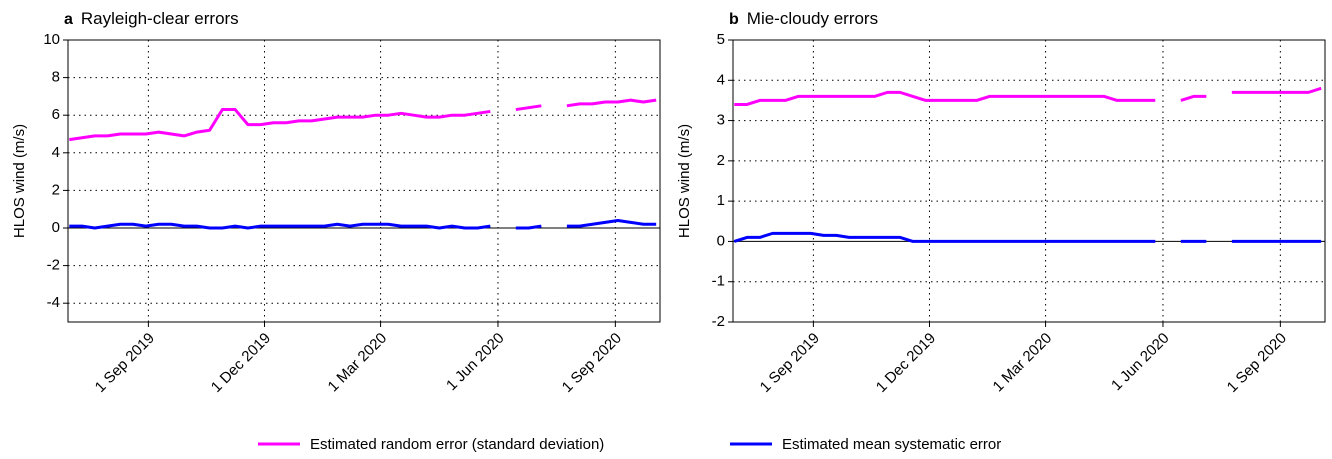 The image size is (1332, 459). I want to click on y-tick-label: 1, so click(721, 200).